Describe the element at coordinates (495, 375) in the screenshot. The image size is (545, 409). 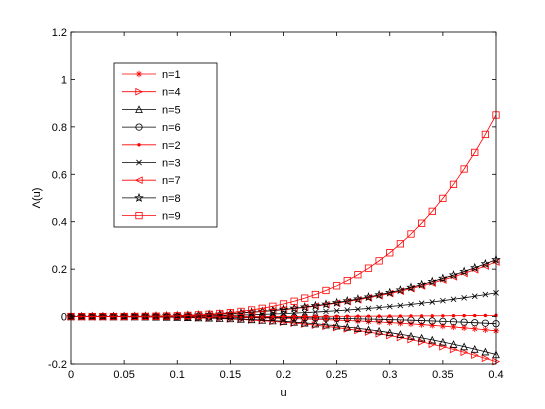
I see `x-tick-label: 0.4` at that location.